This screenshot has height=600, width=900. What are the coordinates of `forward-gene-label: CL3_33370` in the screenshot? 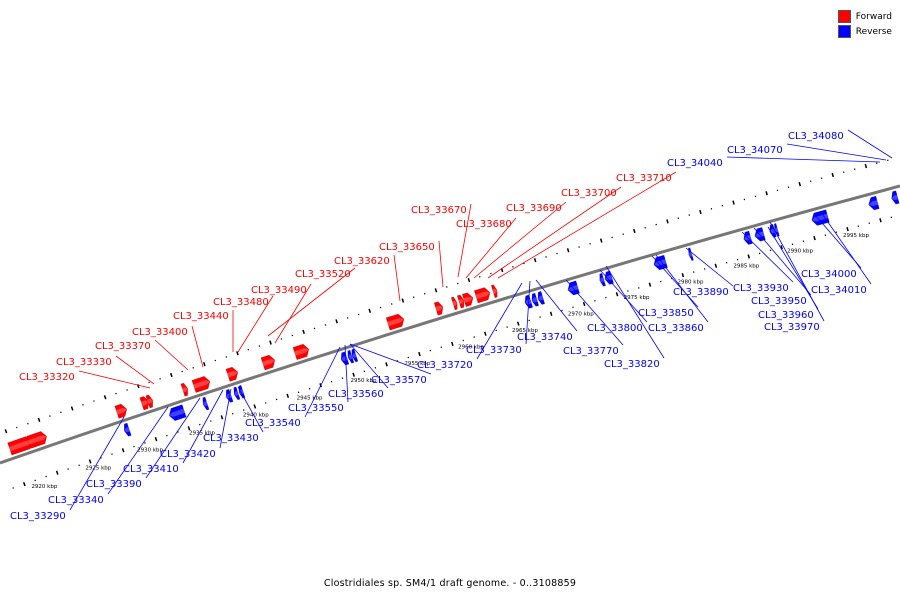 It's located at (123, 346).